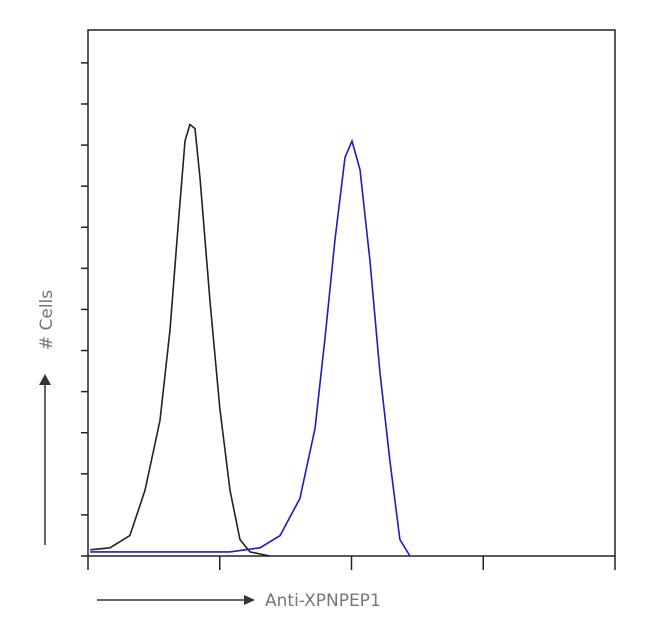  Describe the element at coordinates (45, 379) in the screenshot. I see `y-arrow-head` at that location.